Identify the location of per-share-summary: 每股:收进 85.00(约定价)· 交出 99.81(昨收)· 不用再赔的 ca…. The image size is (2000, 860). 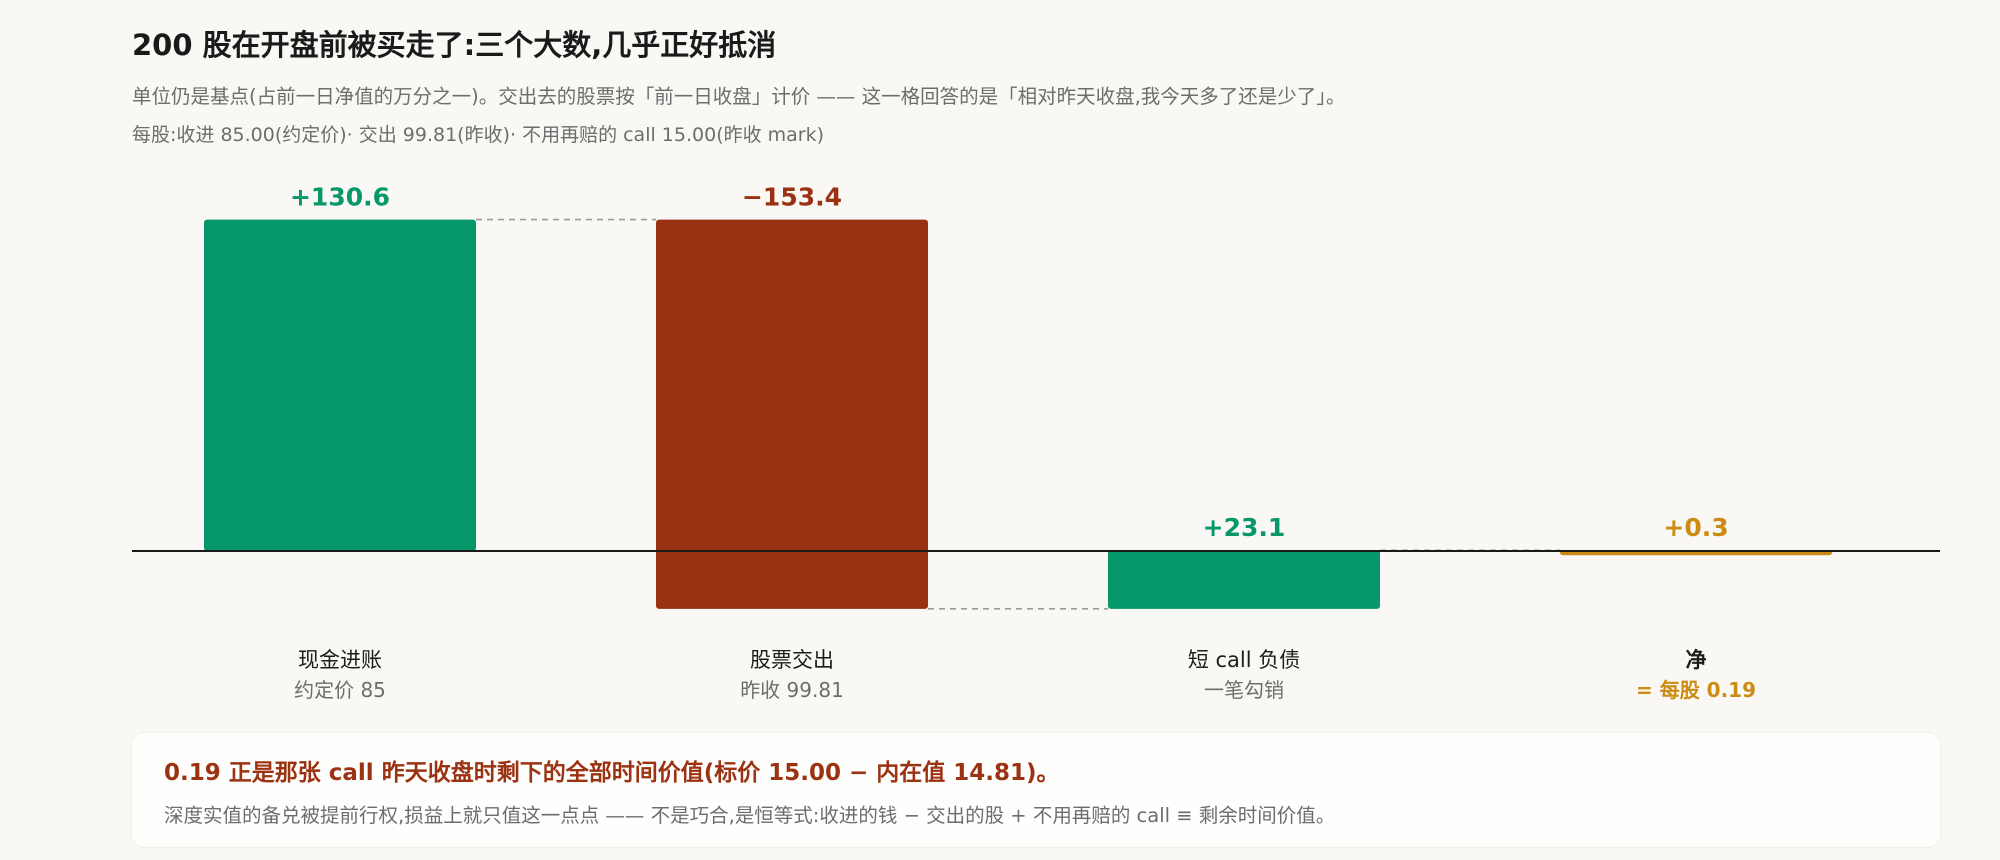
(478, 135).